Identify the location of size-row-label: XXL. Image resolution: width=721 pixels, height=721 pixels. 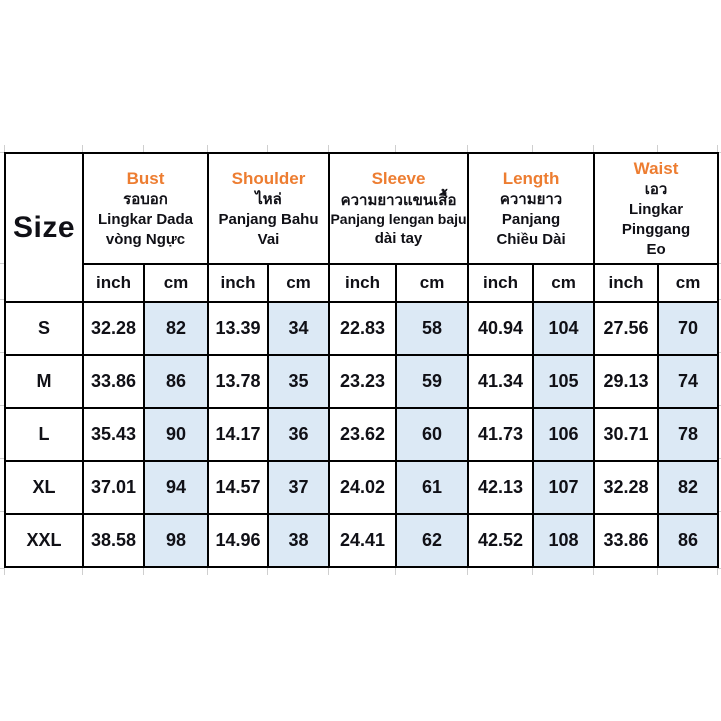
(44, 540).